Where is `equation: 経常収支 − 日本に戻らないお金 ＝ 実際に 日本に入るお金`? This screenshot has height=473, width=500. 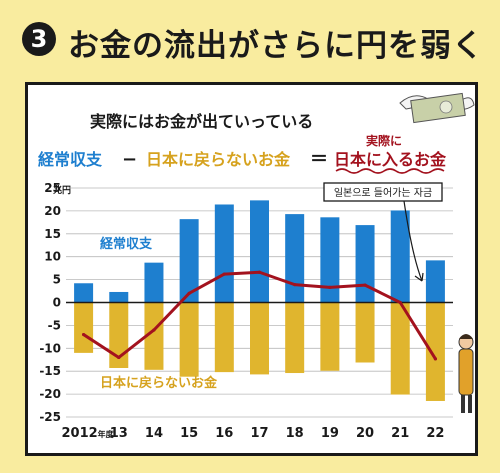
equation: 経常収支 − 日本に戻らないお金 ＝ 実際に 日本に入るお金 is located at coordinates (242, 153).